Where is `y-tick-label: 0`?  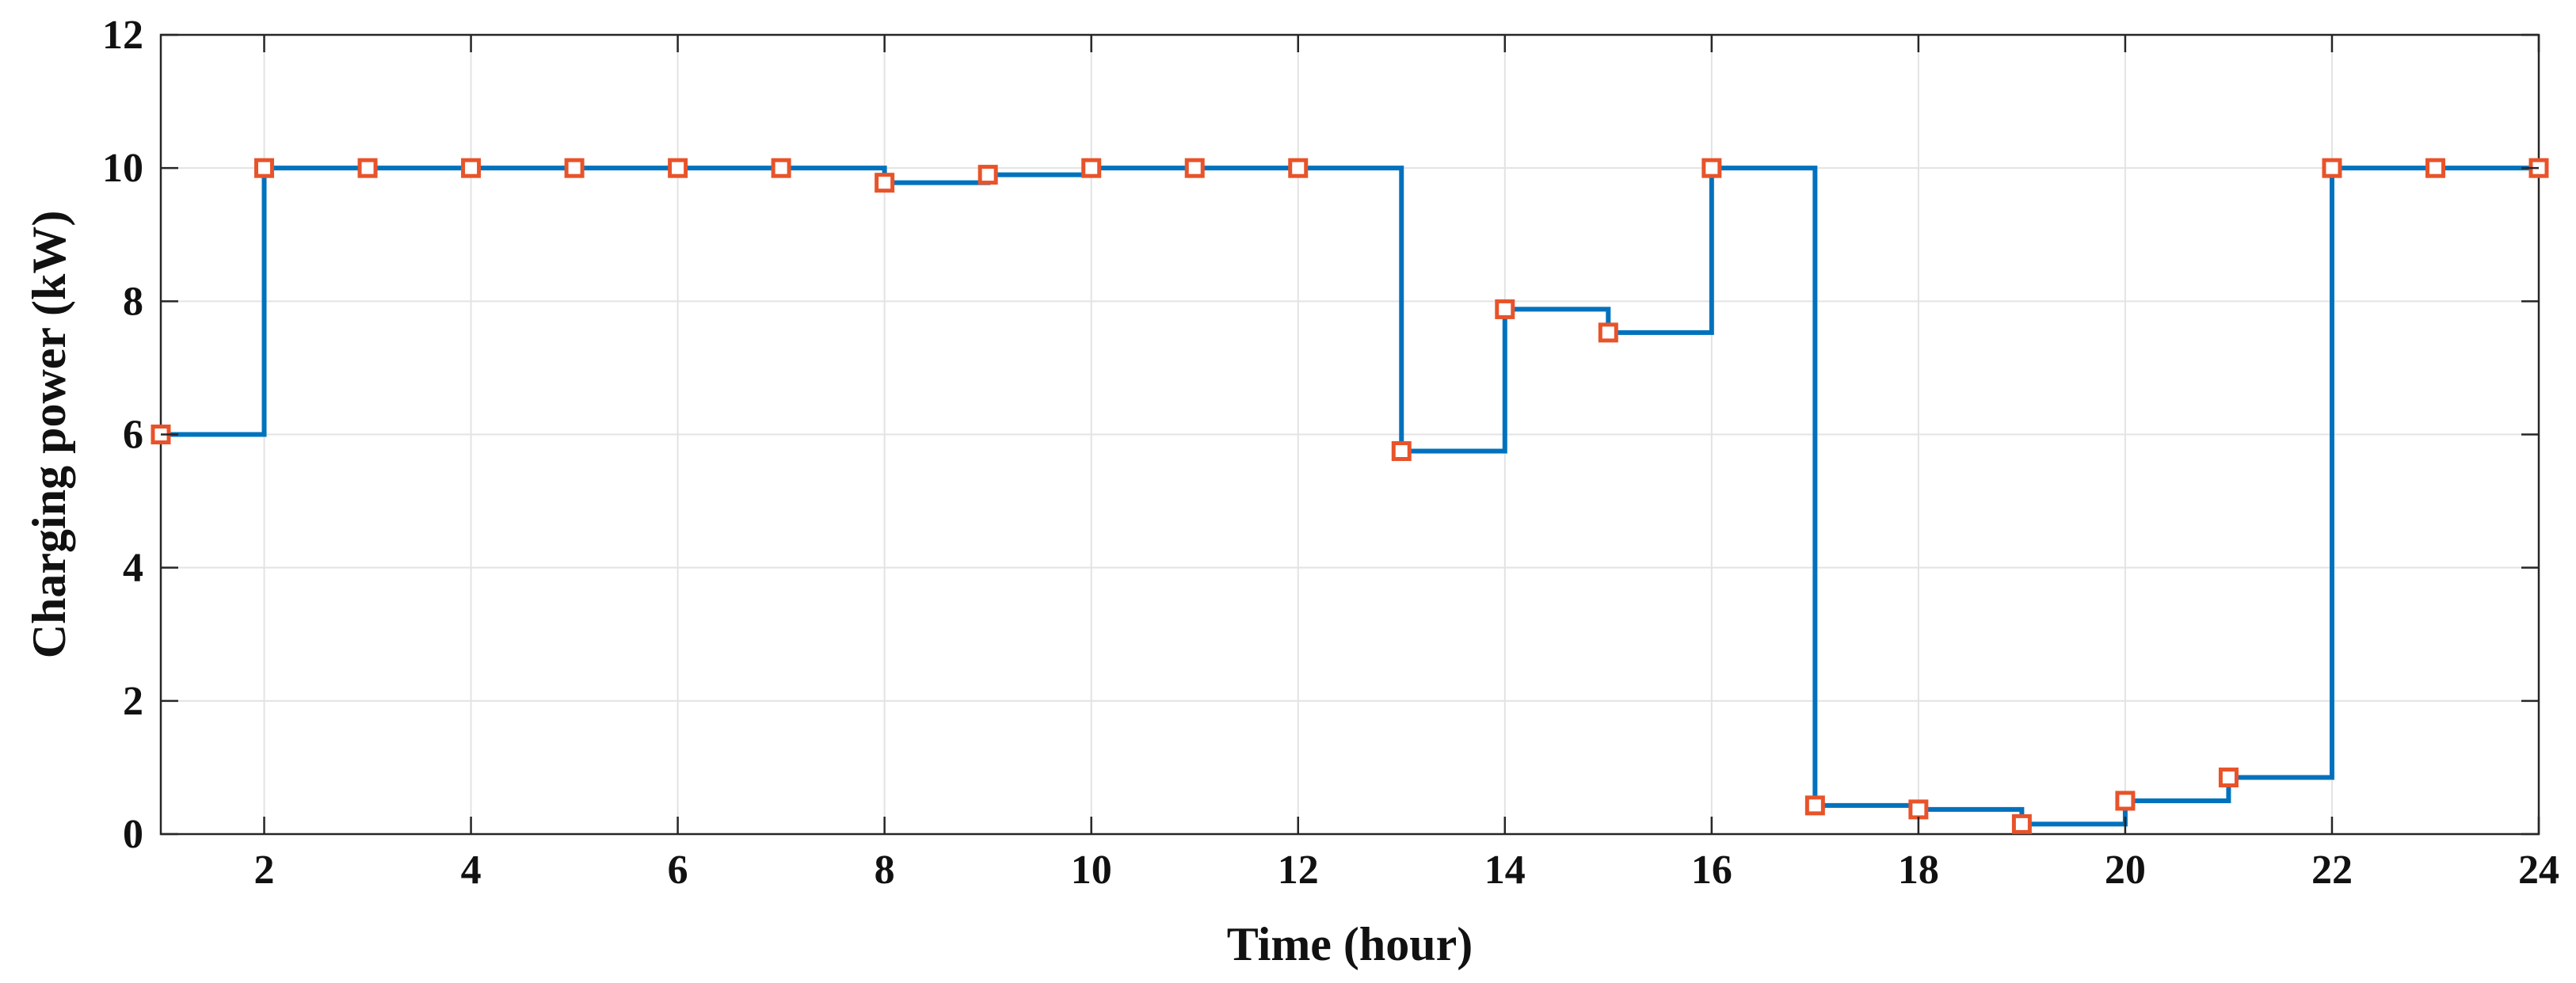 y-tick-label: 0 is located at coordinates (133, 834).